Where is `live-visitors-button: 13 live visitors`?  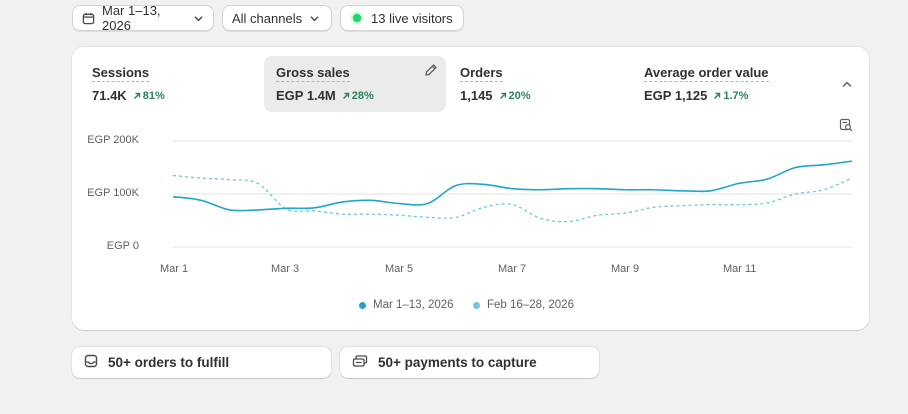 live-visitors-button: 13 live visitors is located at coordinates (402, 18).